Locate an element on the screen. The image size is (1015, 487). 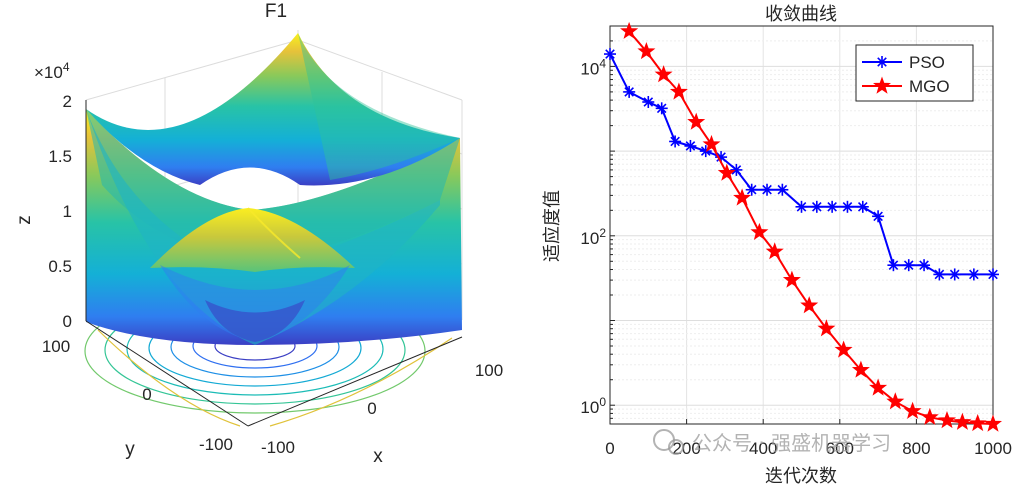
z-tick-label: 1.5 is located at coordinates (60, 156).